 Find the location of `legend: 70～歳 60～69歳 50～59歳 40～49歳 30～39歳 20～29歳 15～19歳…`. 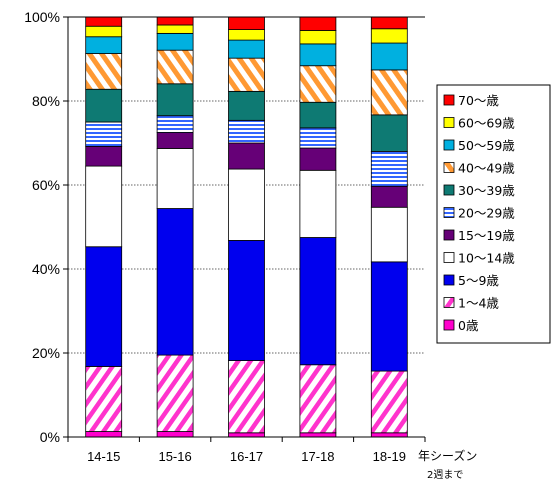

legend: 70～歳 60～69歳 50～59歳 40～49歳 30～39歳 20～29歳 15～19歳… is located at coordinates (493, 214).